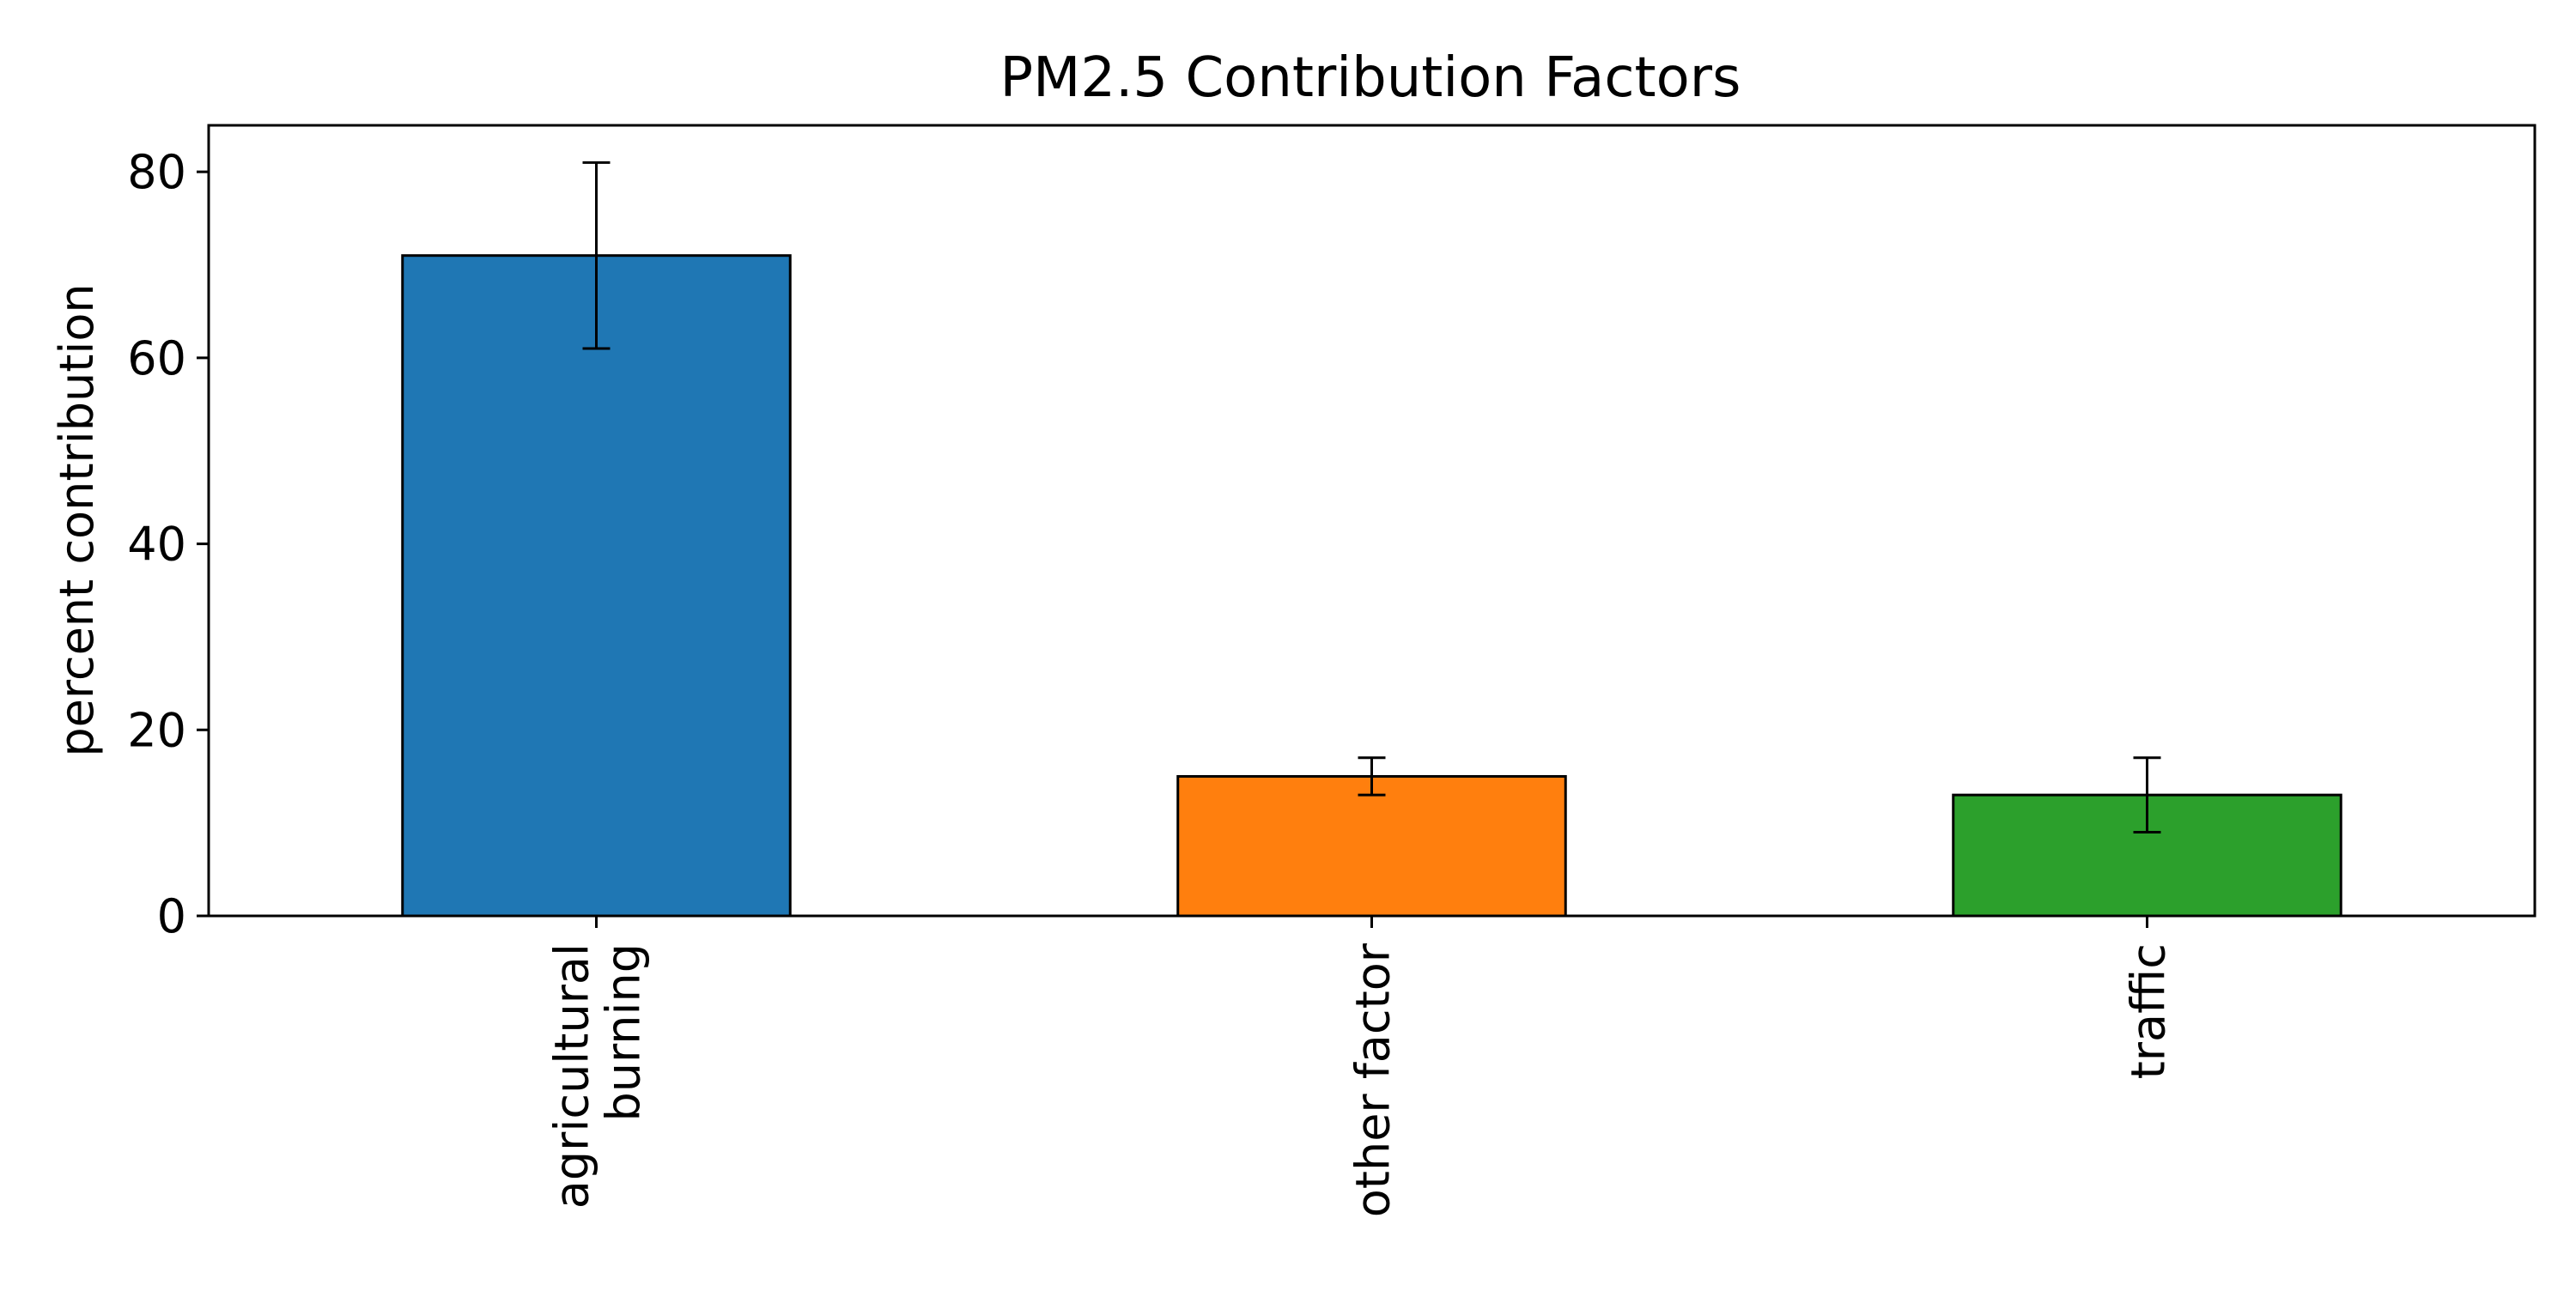 This screenshot has height=1291, width=2576. I want to click on y-tick-label: 40, so click(156, 545).